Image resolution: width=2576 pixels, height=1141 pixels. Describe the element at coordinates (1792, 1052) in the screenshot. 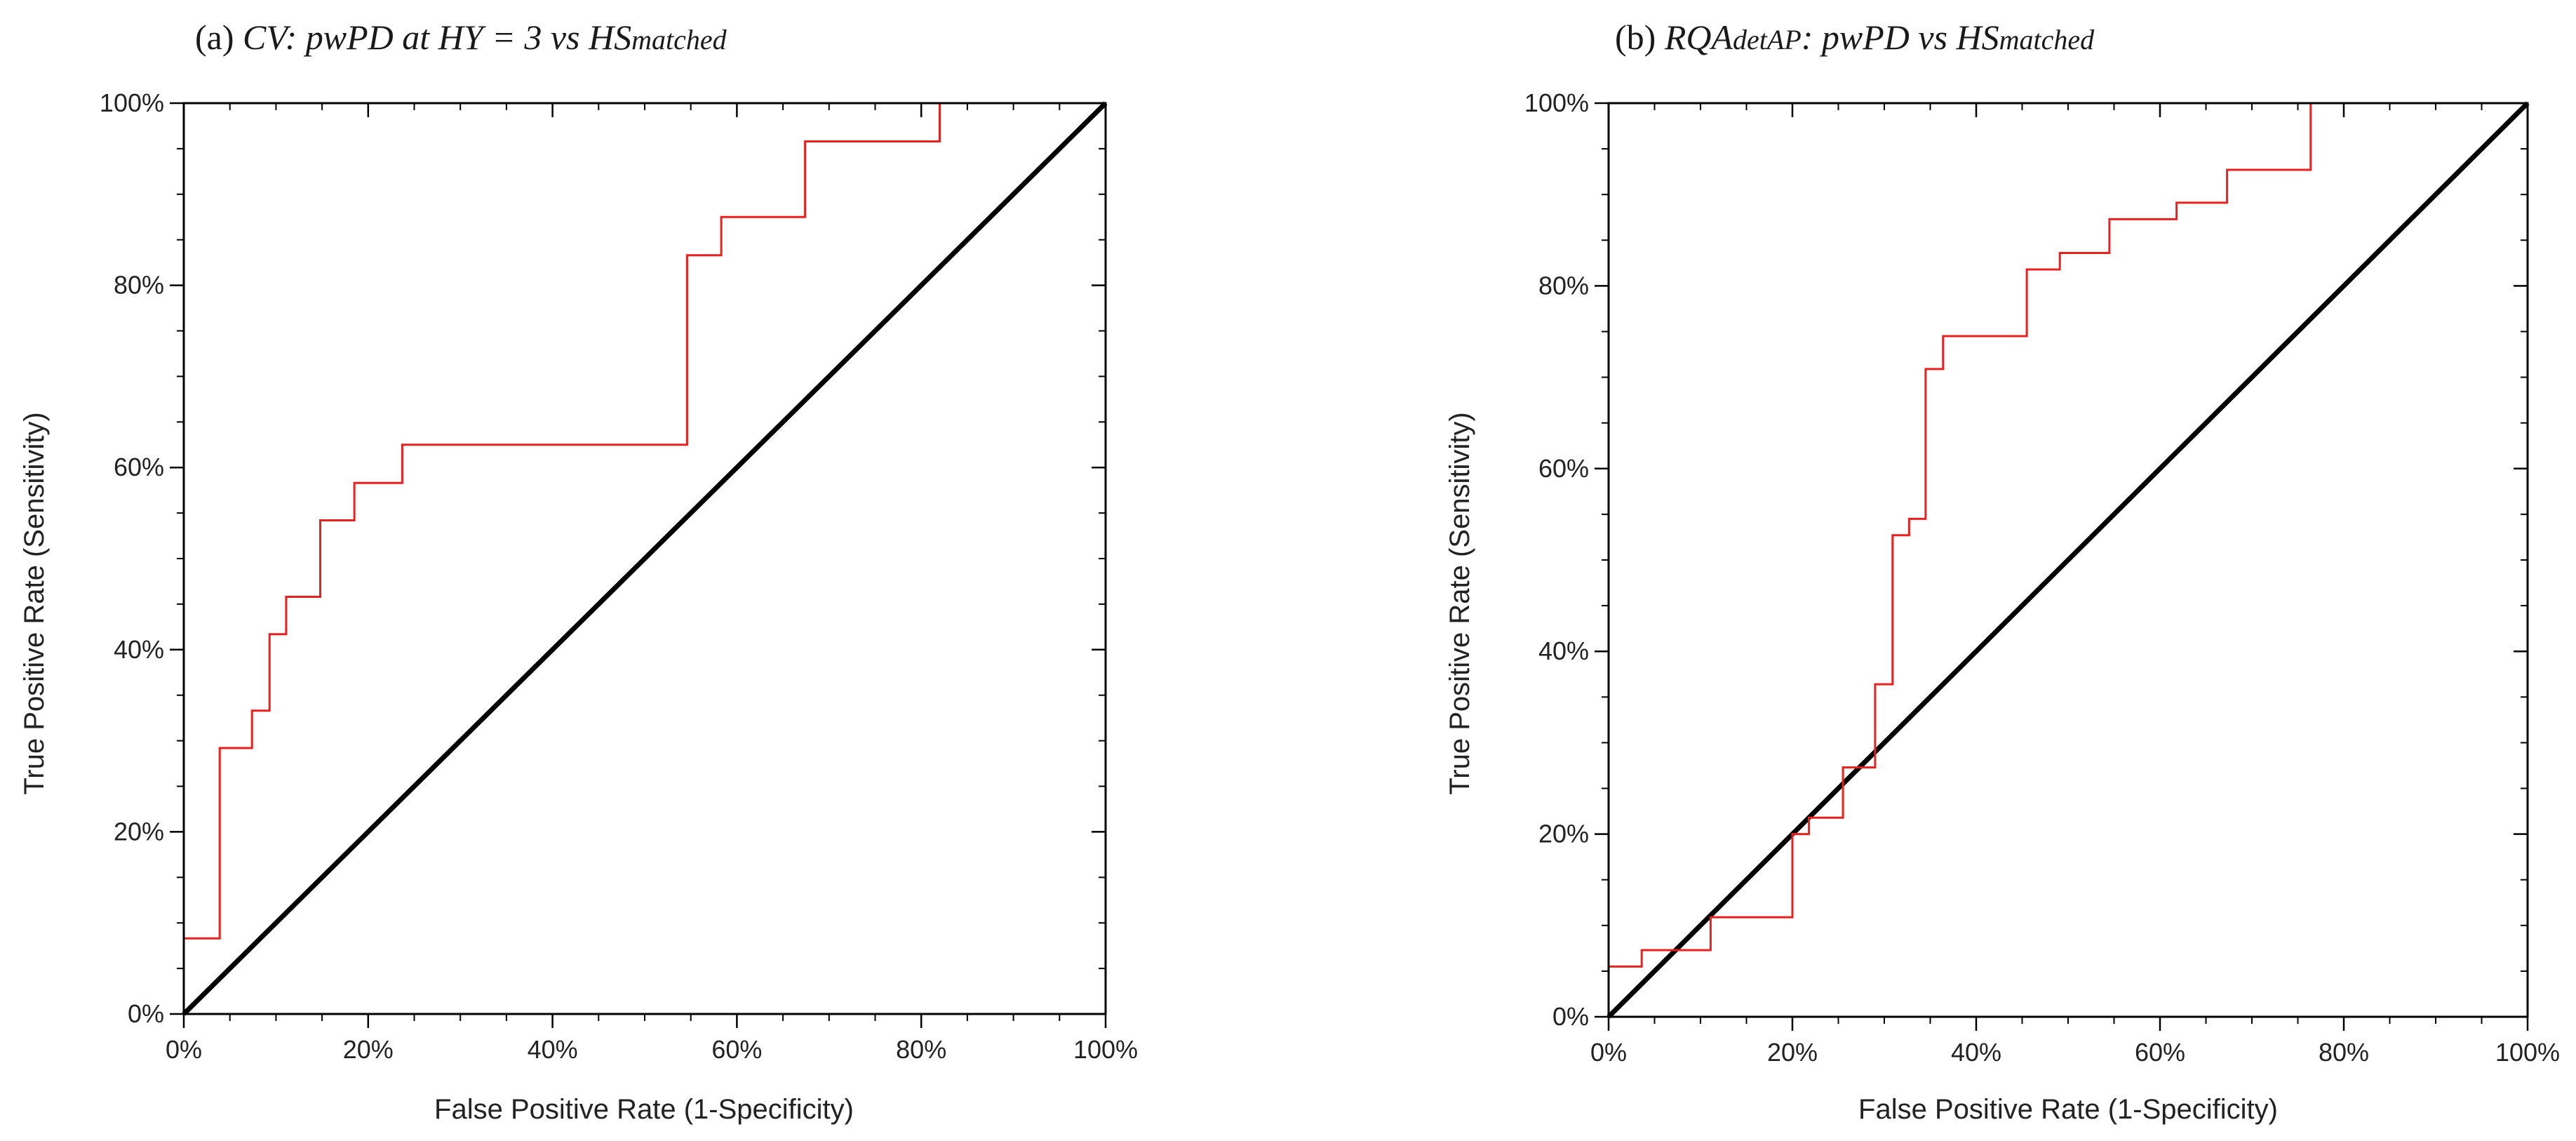

I see `chart-b-x-tick-label: 20%` at that location.